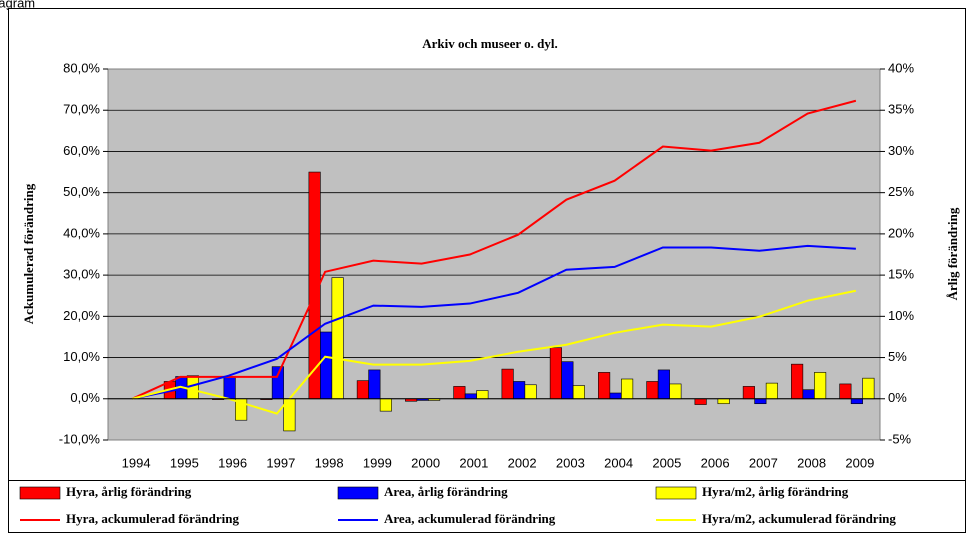 The height and width of the screenshot is (533, 967). I want to click on x-tick-label: 2002, so click(522, 462).